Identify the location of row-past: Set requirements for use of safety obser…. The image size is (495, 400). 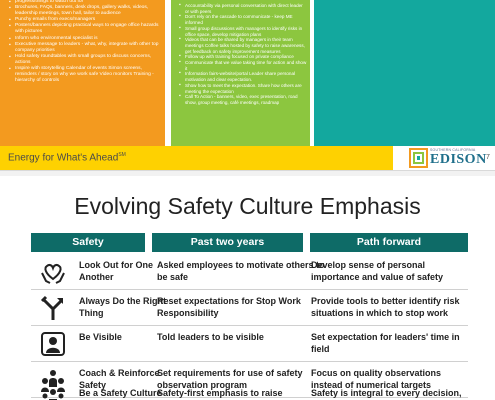
(230, 379).